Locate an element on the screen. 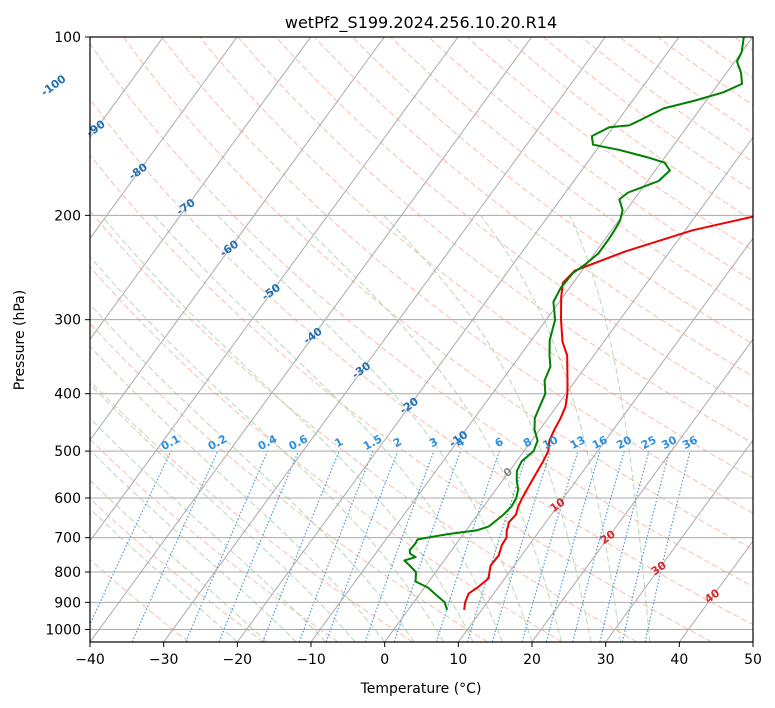 The image size is (775, 708). x-tick-label: −30 is located at coordinates (164, 660).